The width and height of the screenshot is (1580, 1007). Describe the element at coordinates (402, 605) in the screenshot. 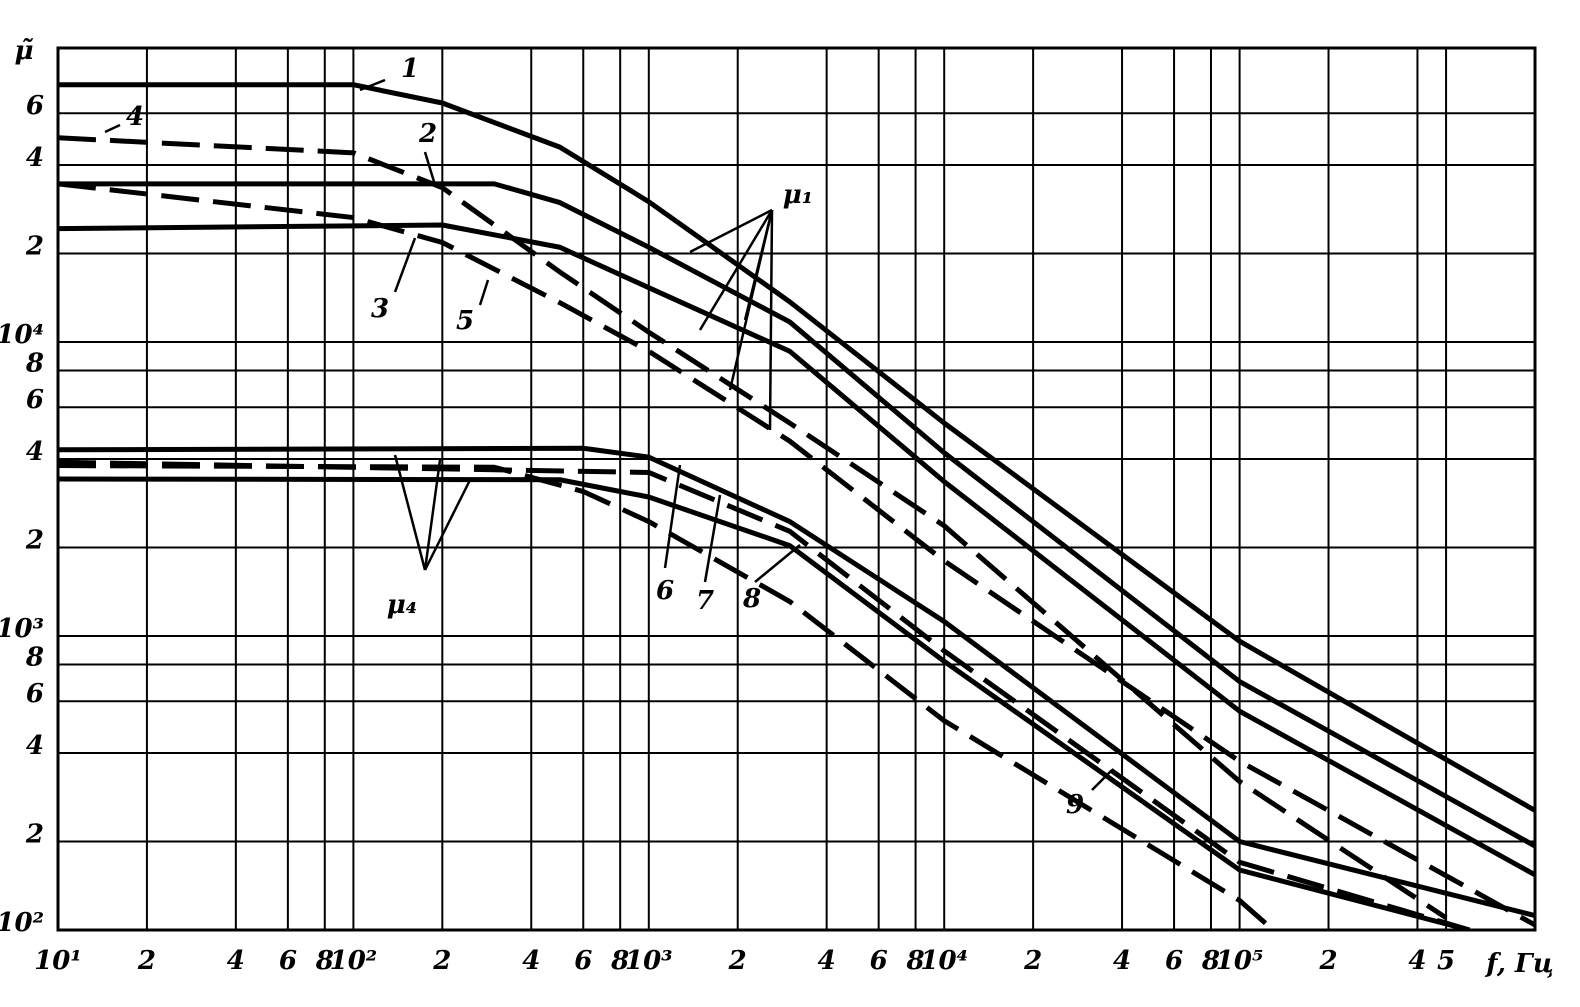

I see `annotation: μ₄` at that location.